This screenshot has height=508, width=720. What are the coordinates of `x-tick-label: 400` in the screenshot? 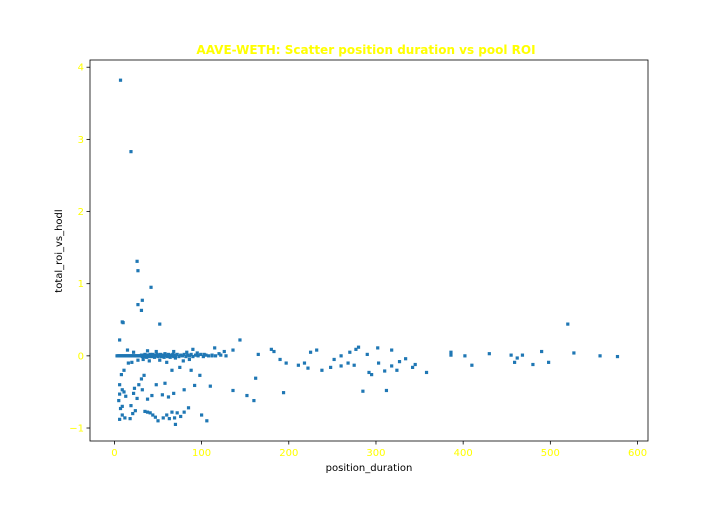 It's located at (463, 453).